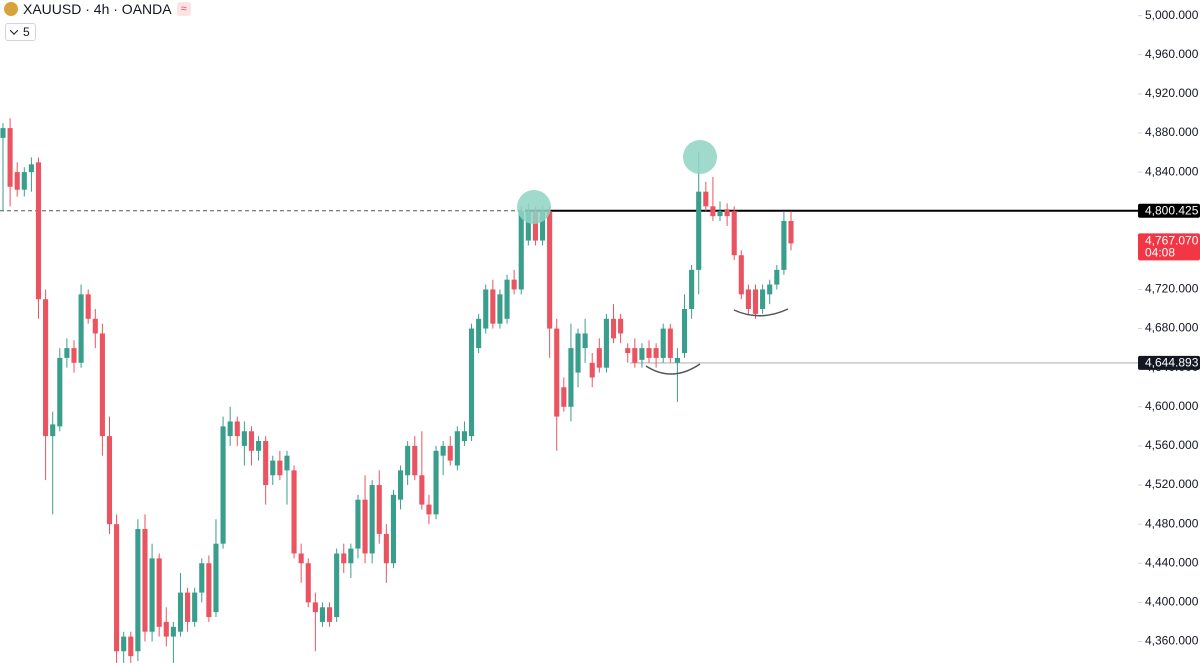  I want to click on symbol-header: XAUUSD · 4h · OANDA ≈, so click(97, 9).